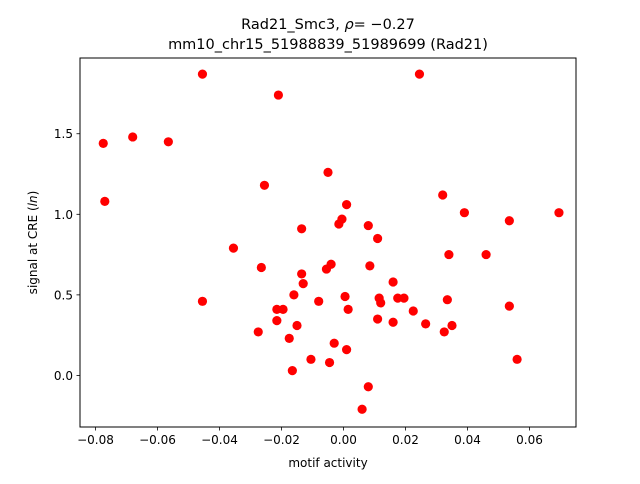 The image size is (640, 484). What do you see at coordinates (292, 25) in the screenshot?
I see `title-prefix: Rad21_Smc3,` at bounding box center [292, 25].